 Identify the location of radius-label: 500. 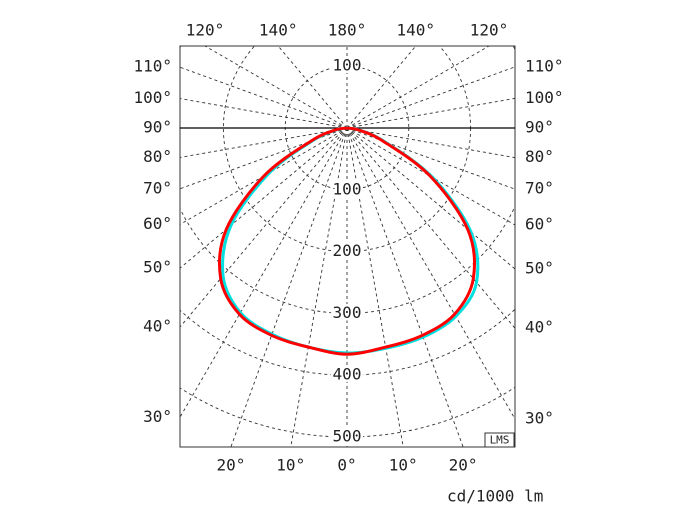
(347, 436).